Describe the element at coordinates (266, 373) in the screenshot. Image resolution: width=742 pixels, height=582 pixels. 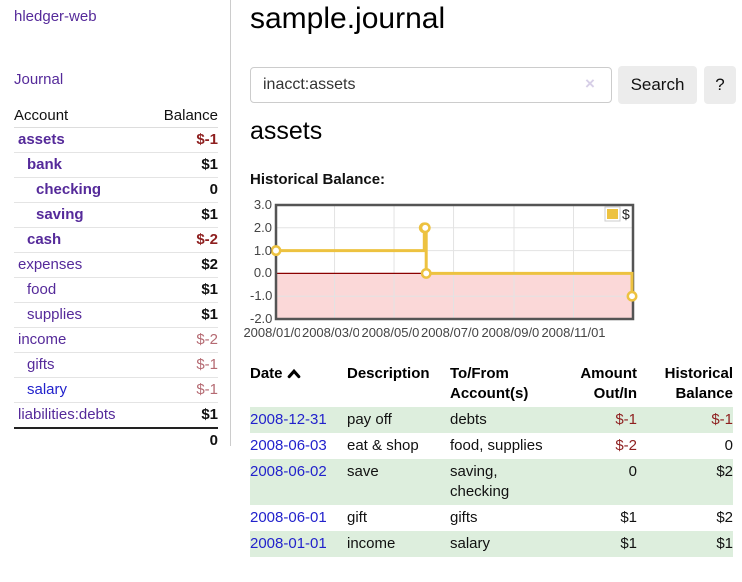
I see `register-header-date-label: Date` at that location.